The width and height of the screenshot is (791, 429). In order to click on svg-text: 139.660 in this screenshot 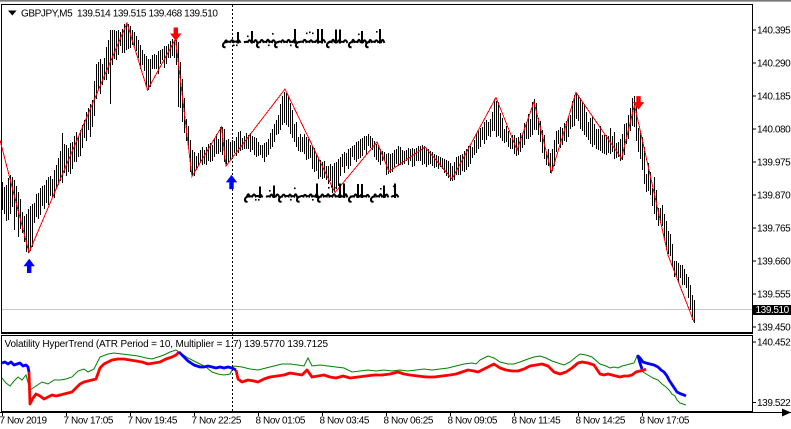, I will do `click(774, 261)`.